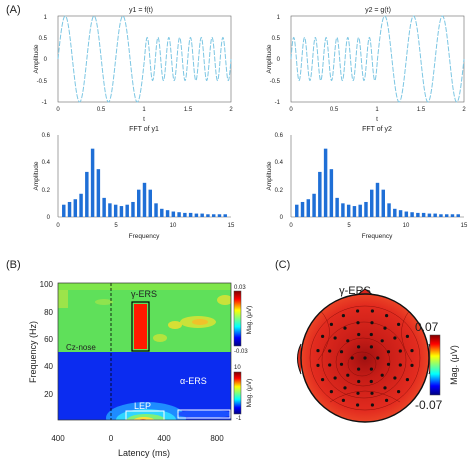  What do you see at coordinates (144, 59) in the screenshot?
I see `signal-line` at bounding box center [144, 59].